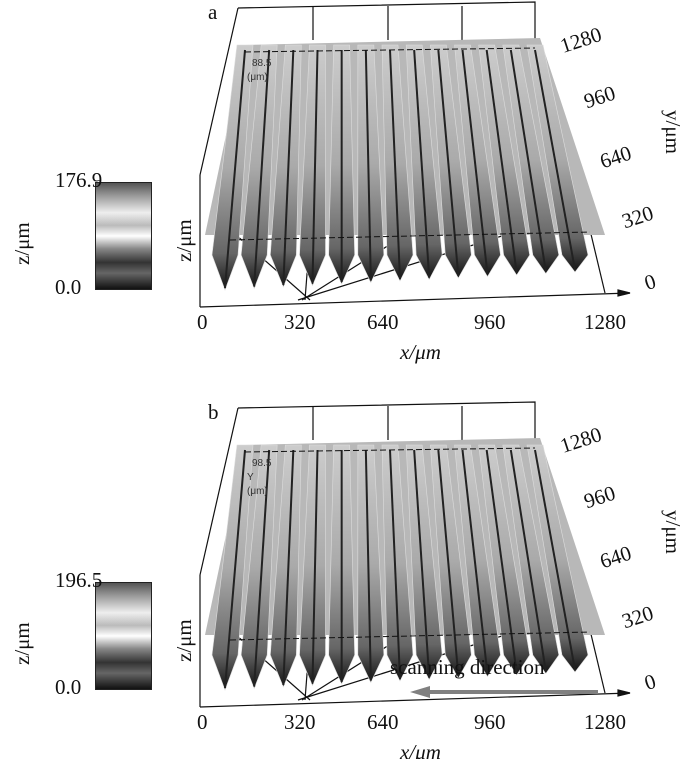 This screenshot has width=700, height=759. What do you see at coordinates (213, 412) in the screenshot?
I see `panel-label: b` at bounding box center [213, 412].